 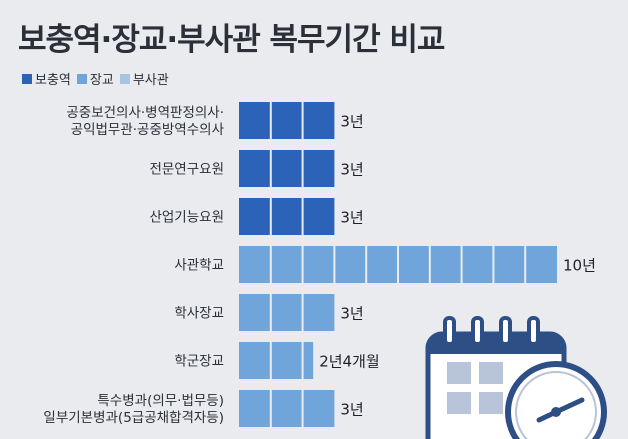 I want to click on legend-swatch-nco, so click(x=124, y=78).